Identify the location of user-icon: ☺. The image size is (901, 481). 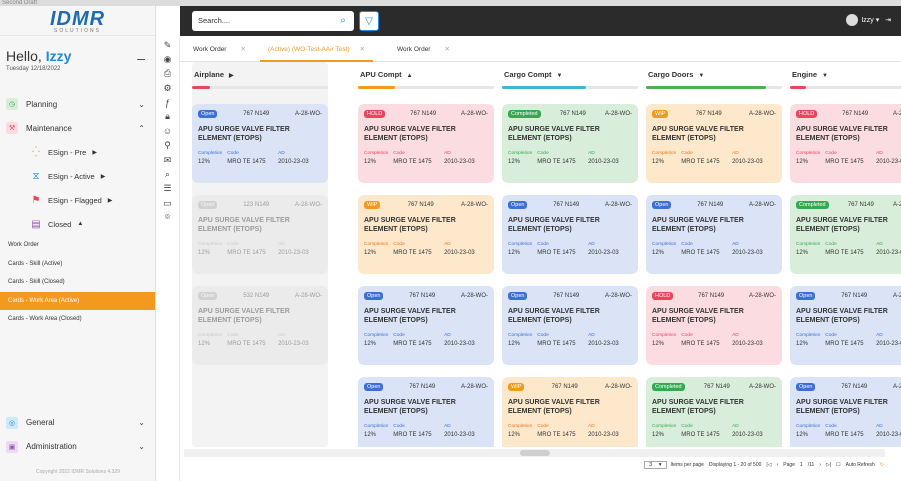
(167, 131).